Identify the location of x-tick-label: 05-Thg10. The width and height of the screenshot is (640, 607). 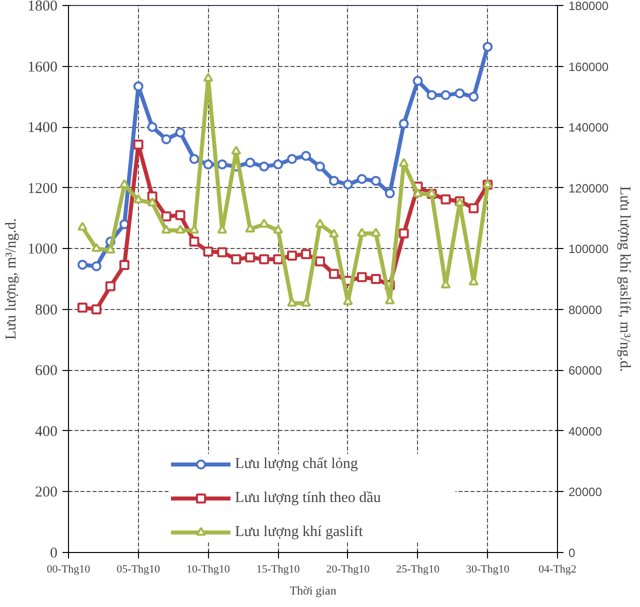
(138, 570).